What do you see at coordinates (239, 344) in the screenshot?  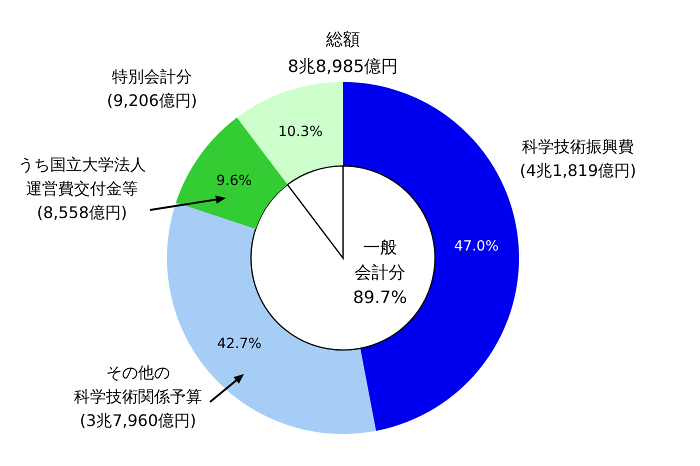 I see `data-label: 42.7%` at bounding box center [239, 344].